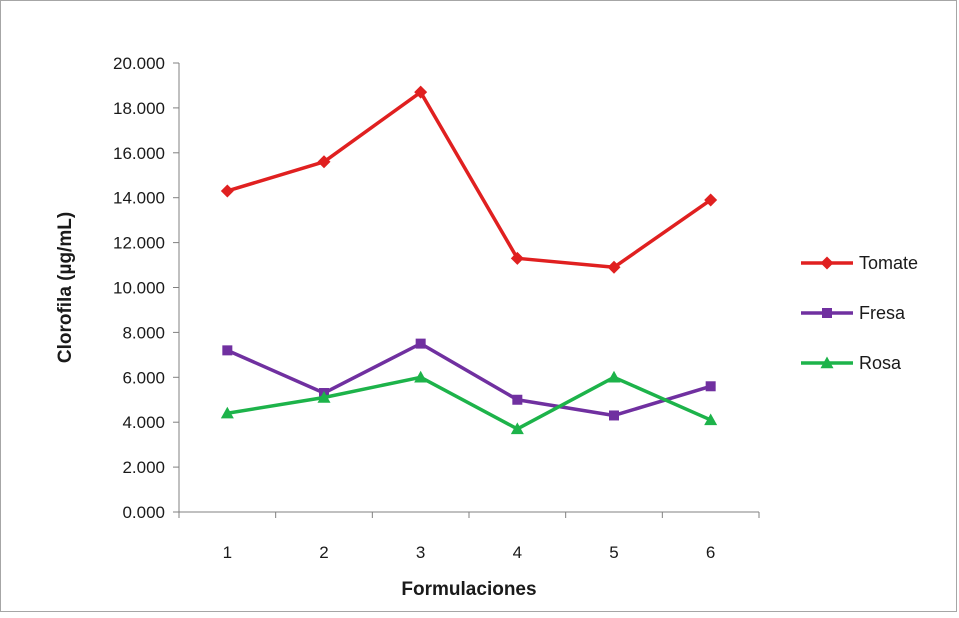  What do you see at coordinates (143, 467) in the screenshot?
I see `y-tick-label: 2.000` at bounding box center [143, 467].